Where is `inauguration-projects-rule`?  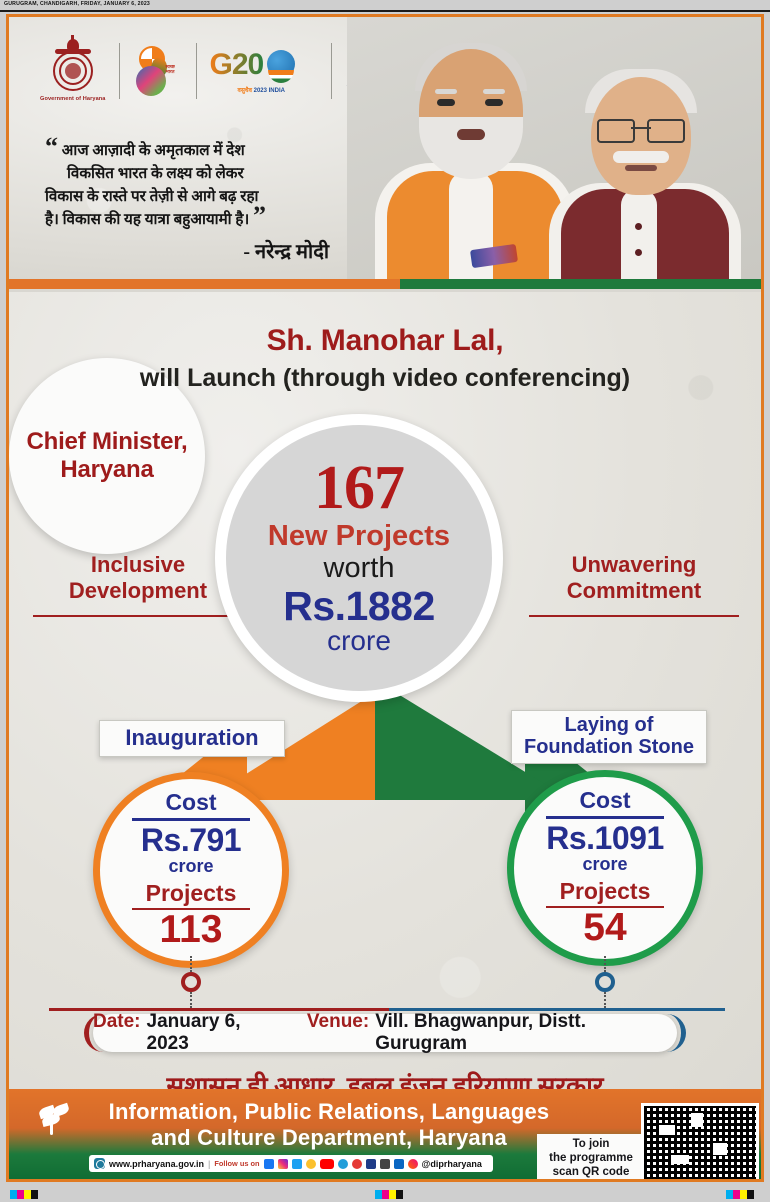
inauguration-projects-rule is located at coordinates (191, 909).